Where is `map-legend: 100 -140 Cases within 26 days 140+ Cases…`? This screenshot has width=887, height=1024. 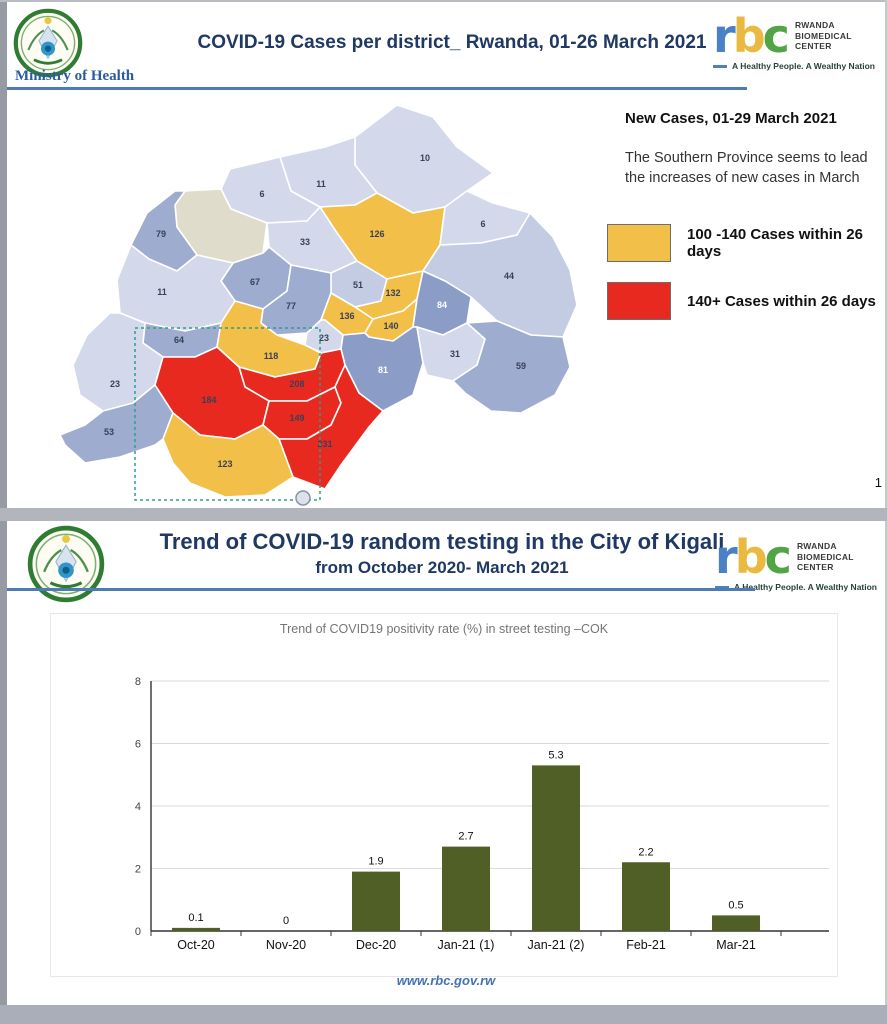 map-legend: 100 -140 Cases within 26 days 140+ Cases… is located at coordinates (747, 282).